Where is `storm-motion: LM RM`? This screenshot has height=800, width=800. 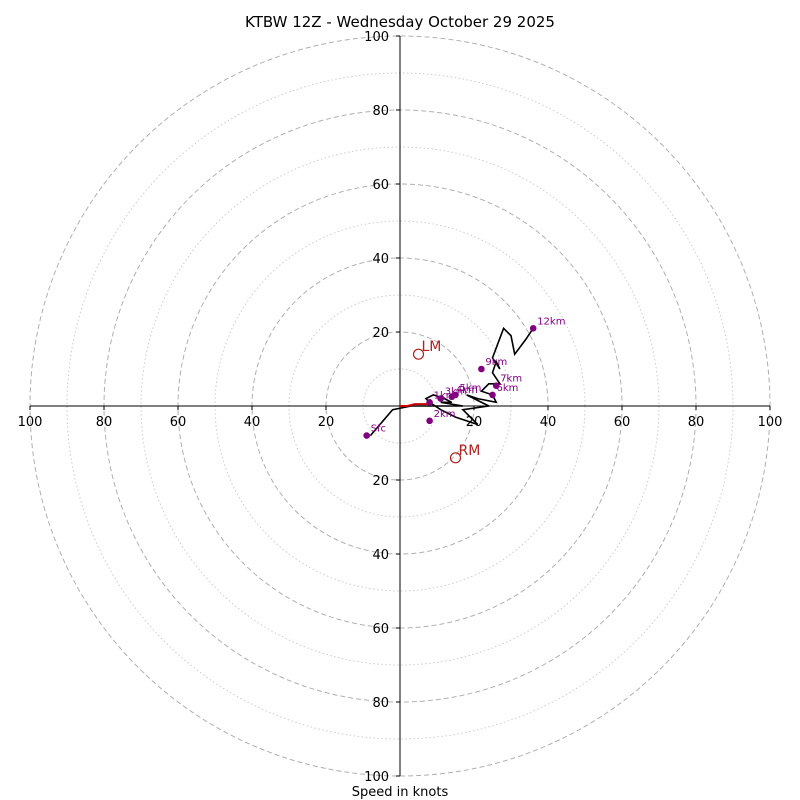 storm-motion: LM RM is located at coordinates (446, 401).